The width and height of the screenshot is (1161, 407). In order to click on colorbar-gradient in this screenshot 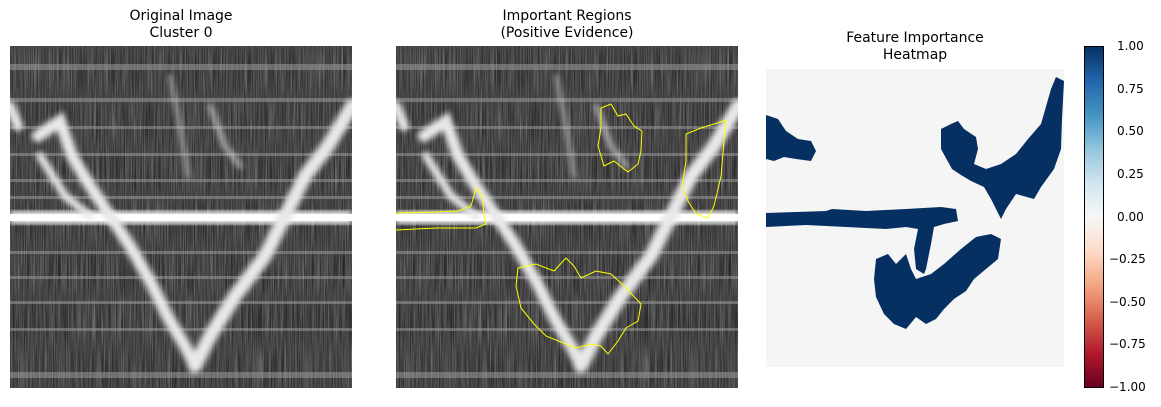, I will do `click(1094, 217)`.